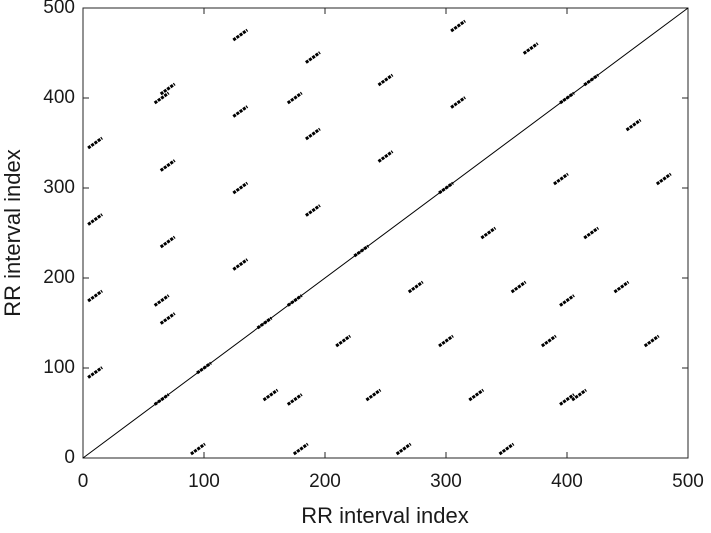 The height and width of the screenshot is (533, 711). What do you see at coordinates (69, 457) in the screenshot?
I see `y-tick-label: 0` at bounding box center [69, 457].